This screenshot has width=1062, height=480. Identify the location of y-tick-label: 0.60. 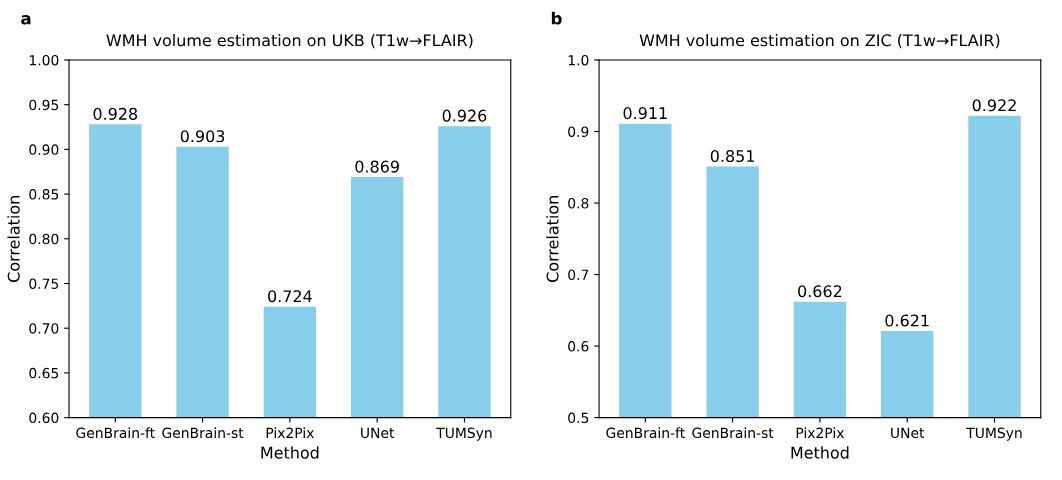
(44, 418).